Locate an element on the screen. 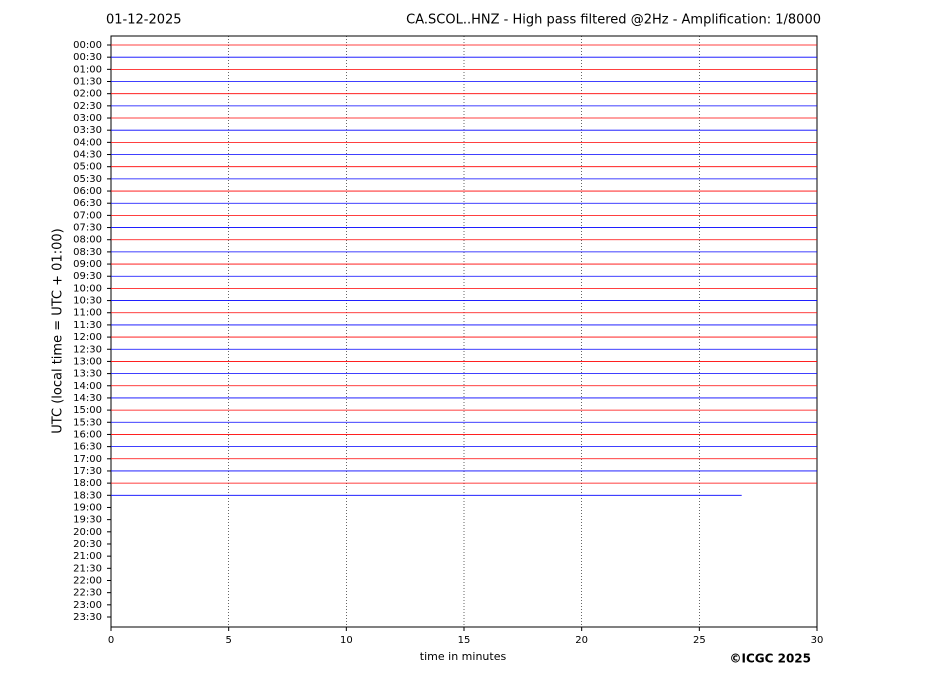 The image size is (927, 696). y-tick-label: 02:00 is located at coordinates (87, 94).